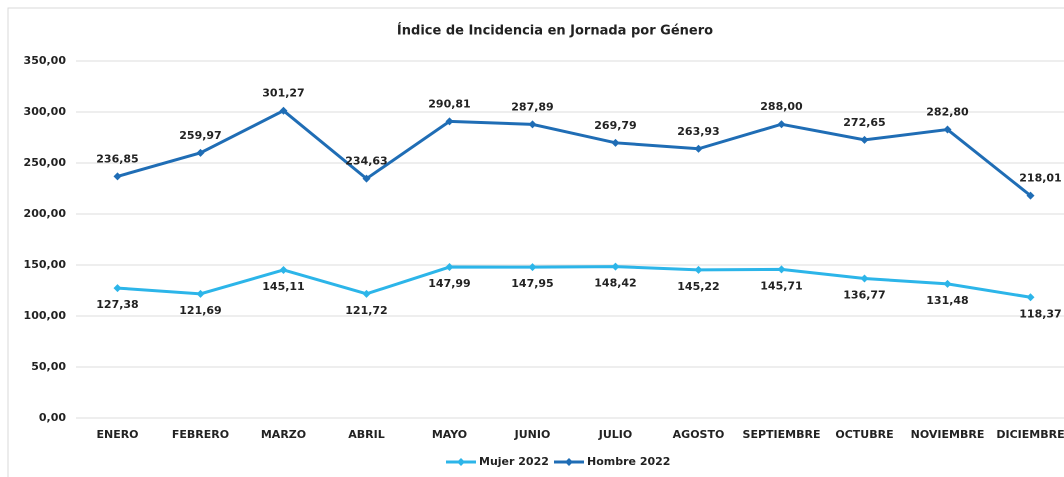 This screenshot has height=477, width=1064. Describe the element at coordinates (864, 434) in the screenshot. I see `x-tick-label: OCTUBRE` at that location.